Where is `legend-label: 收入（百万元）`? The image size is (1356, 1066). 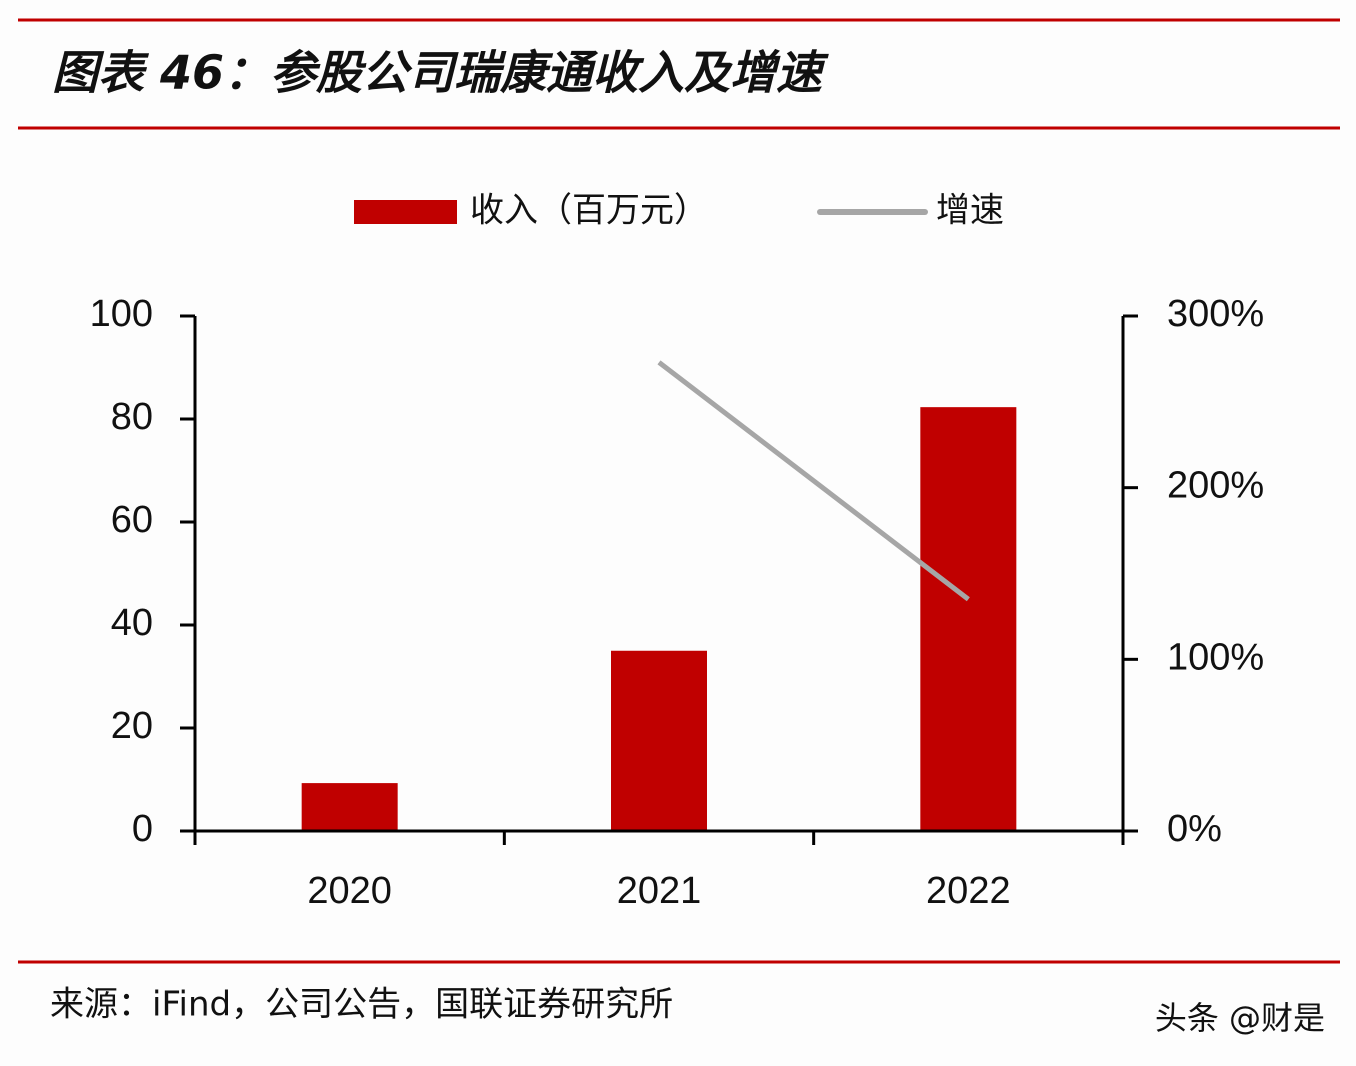 legend-label: 收入（百万元） is located at coordinates (589, 211).